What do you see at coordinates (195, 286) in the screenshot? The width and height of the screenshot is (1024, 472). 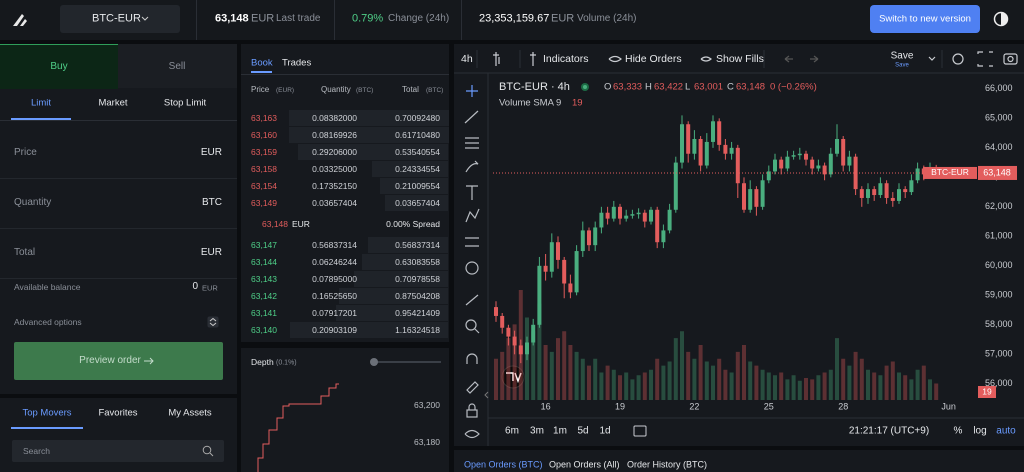 I see `balance: 0` at bounding box center [195, 286].